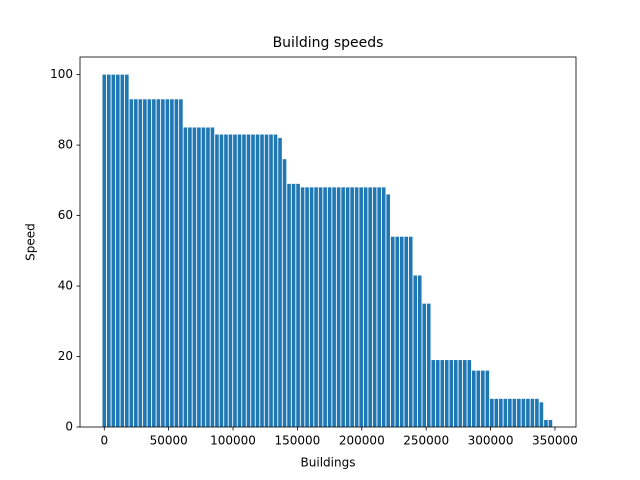 The height and width of the screenshot is (480, 640). Describe the element at coordinates (169, 441) in the screenshot. I see `x-tick-label: 50000` at that location.